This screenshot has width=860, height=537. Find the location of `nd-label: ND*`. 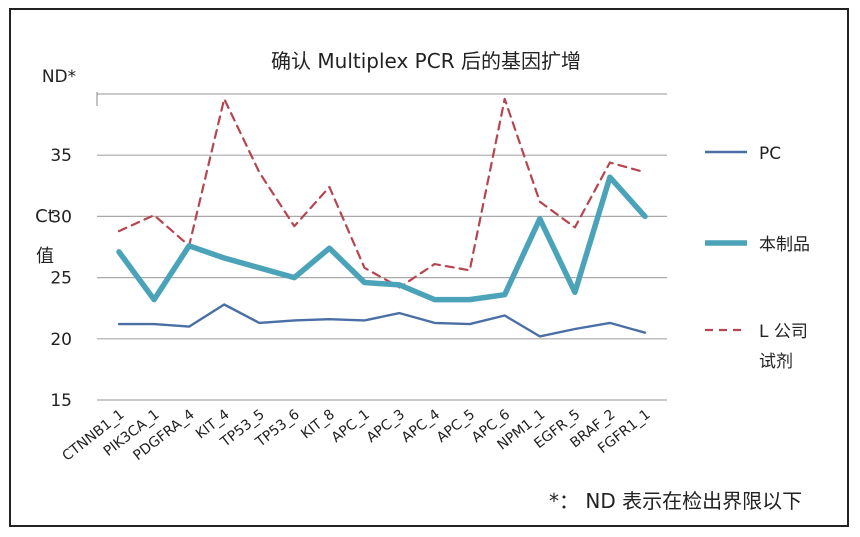

nd-label: ND* is located at coordinates (59, 77).